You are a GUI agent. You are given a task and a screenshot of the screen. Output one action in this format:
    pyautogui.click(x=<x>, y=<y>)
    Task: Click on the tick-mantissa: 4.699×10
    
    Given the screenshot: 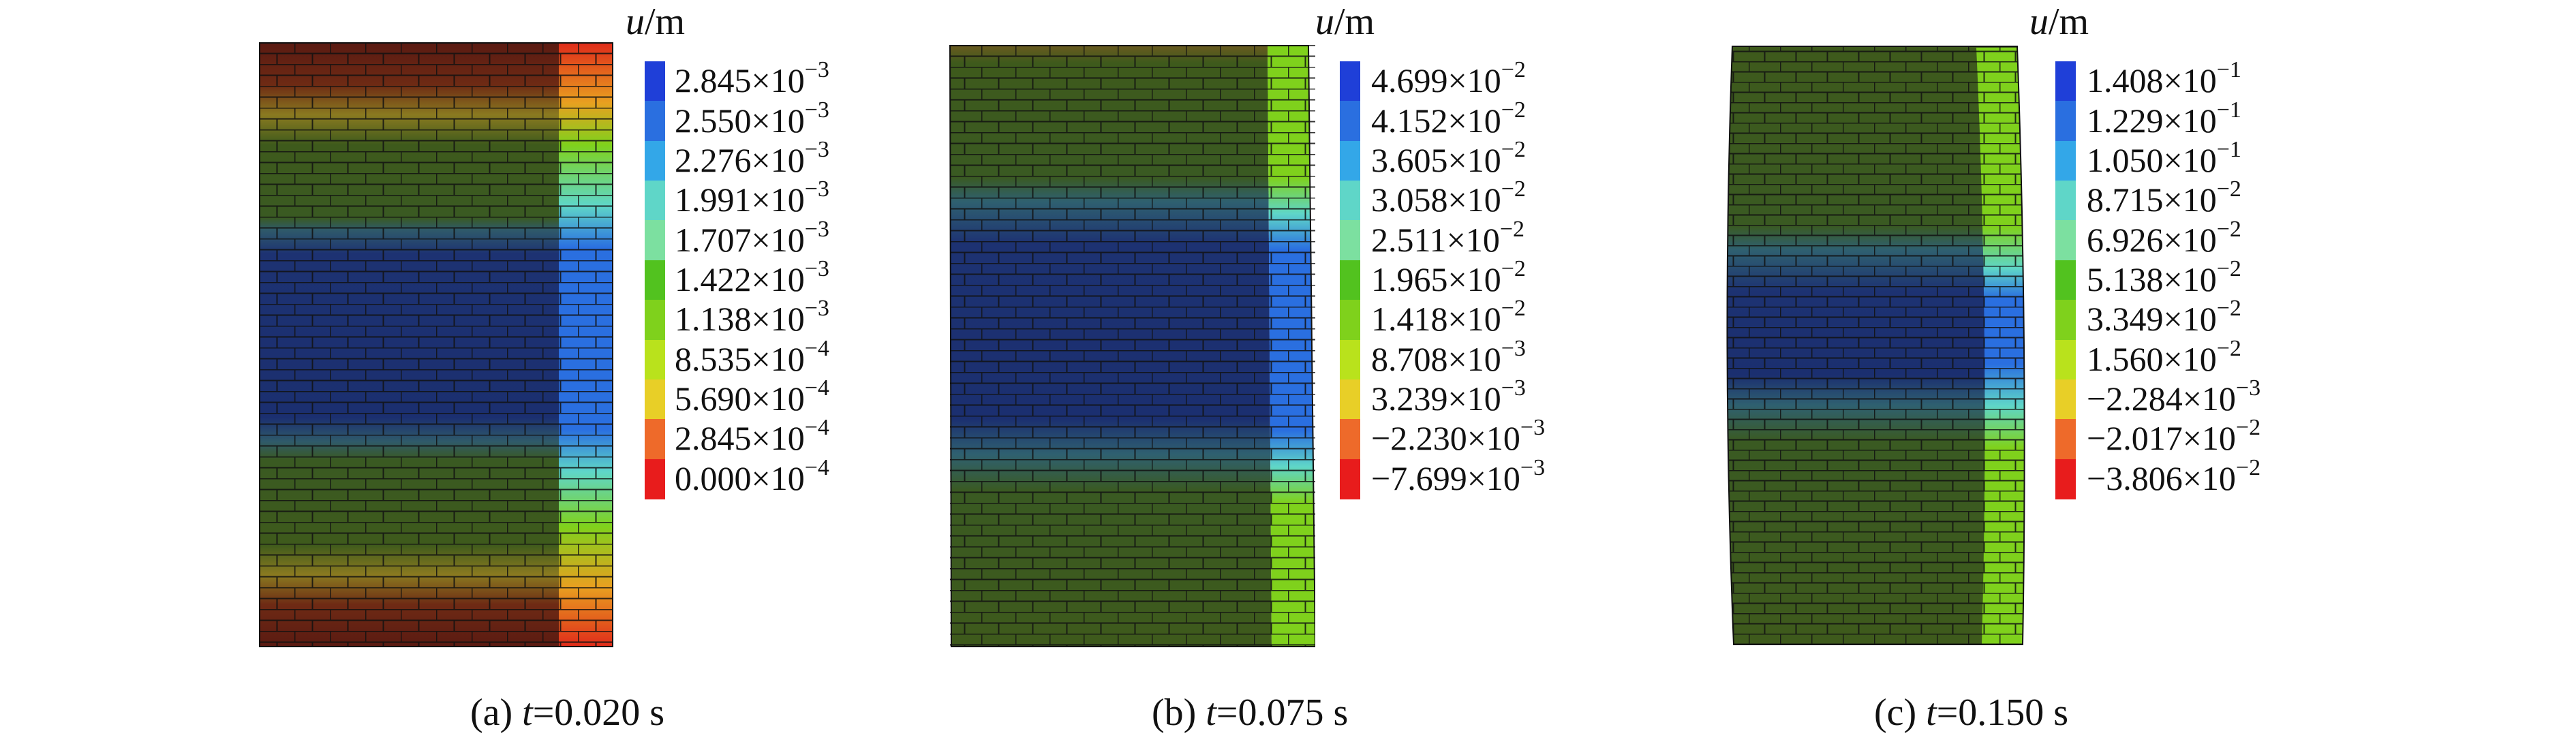 What is the action you would take?
    pyautogui.click(x=1436, y=80)
    